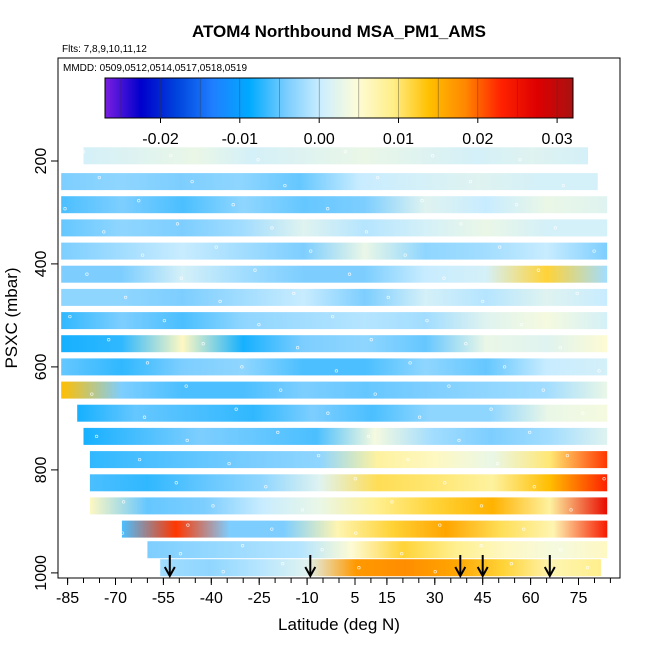  Describe the element at coordinates (359, 567) in the screenshot. I see `profile-arrows` at that location.